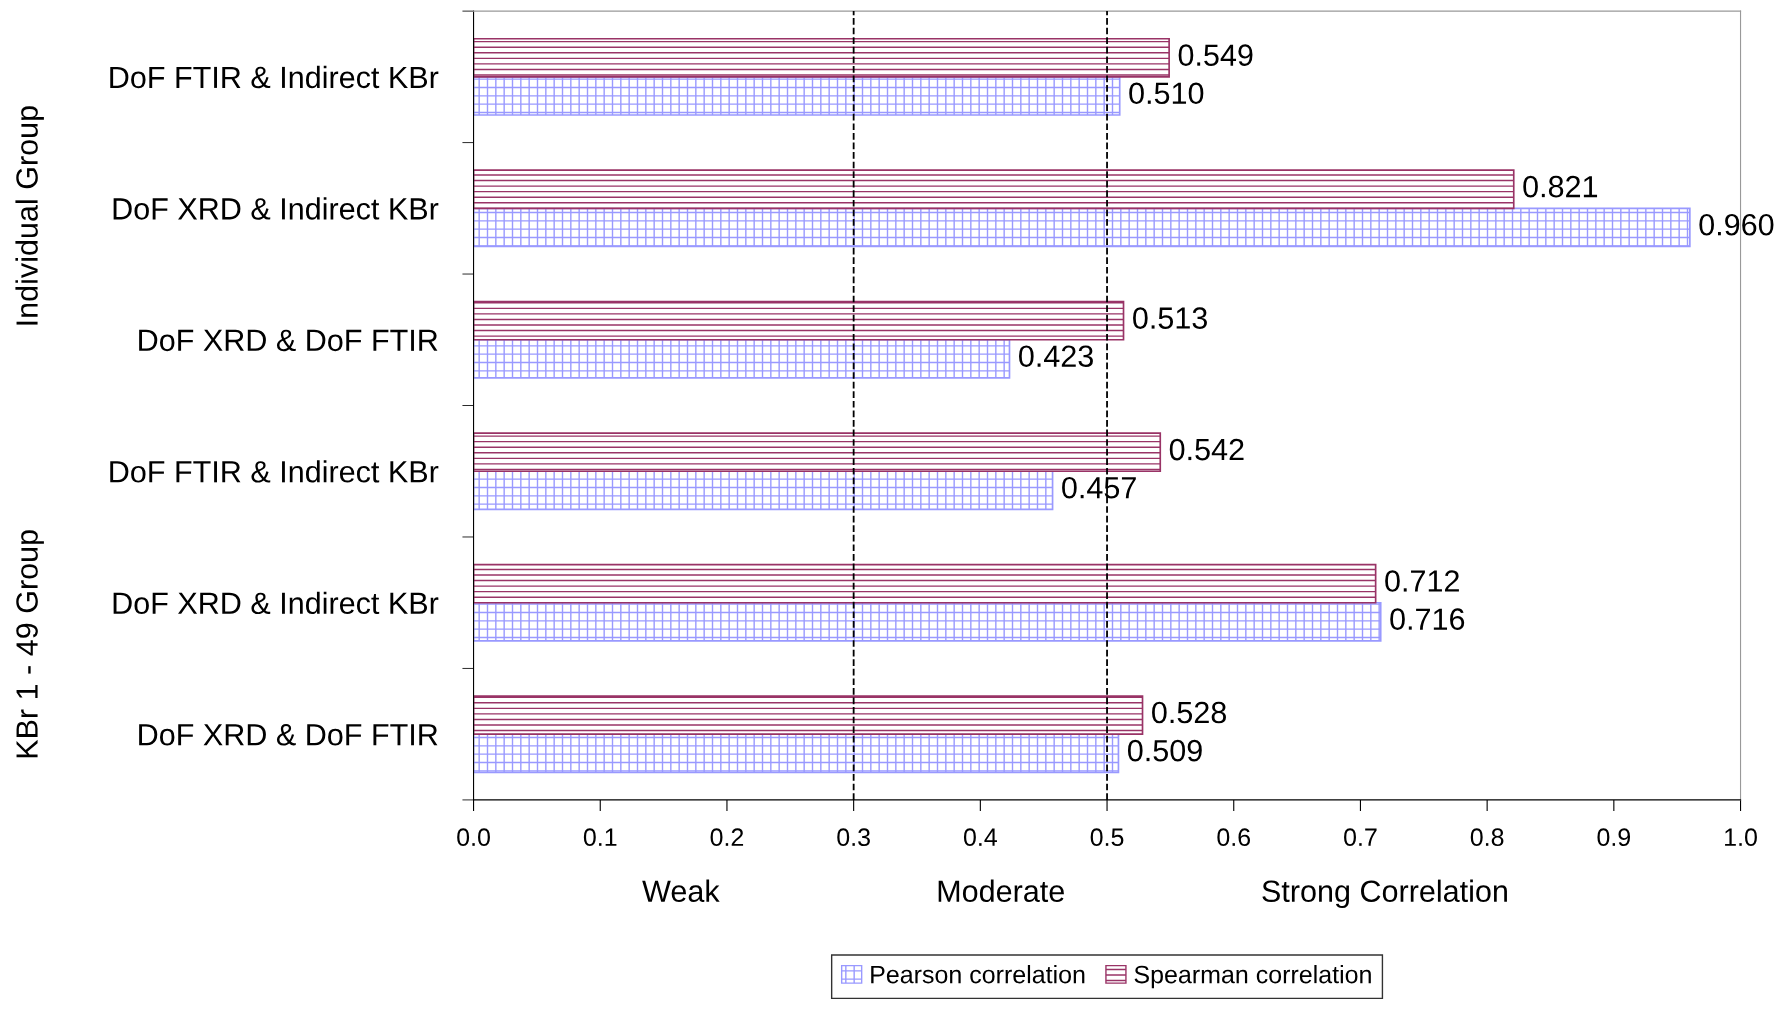 Image resolution: width=1787 pixels, height=1010 pixels. What do you see at coordinates (1487, 837) in the screenshot?
I see `x-tick-label: 0.8` at bounding box center [1487, 837].